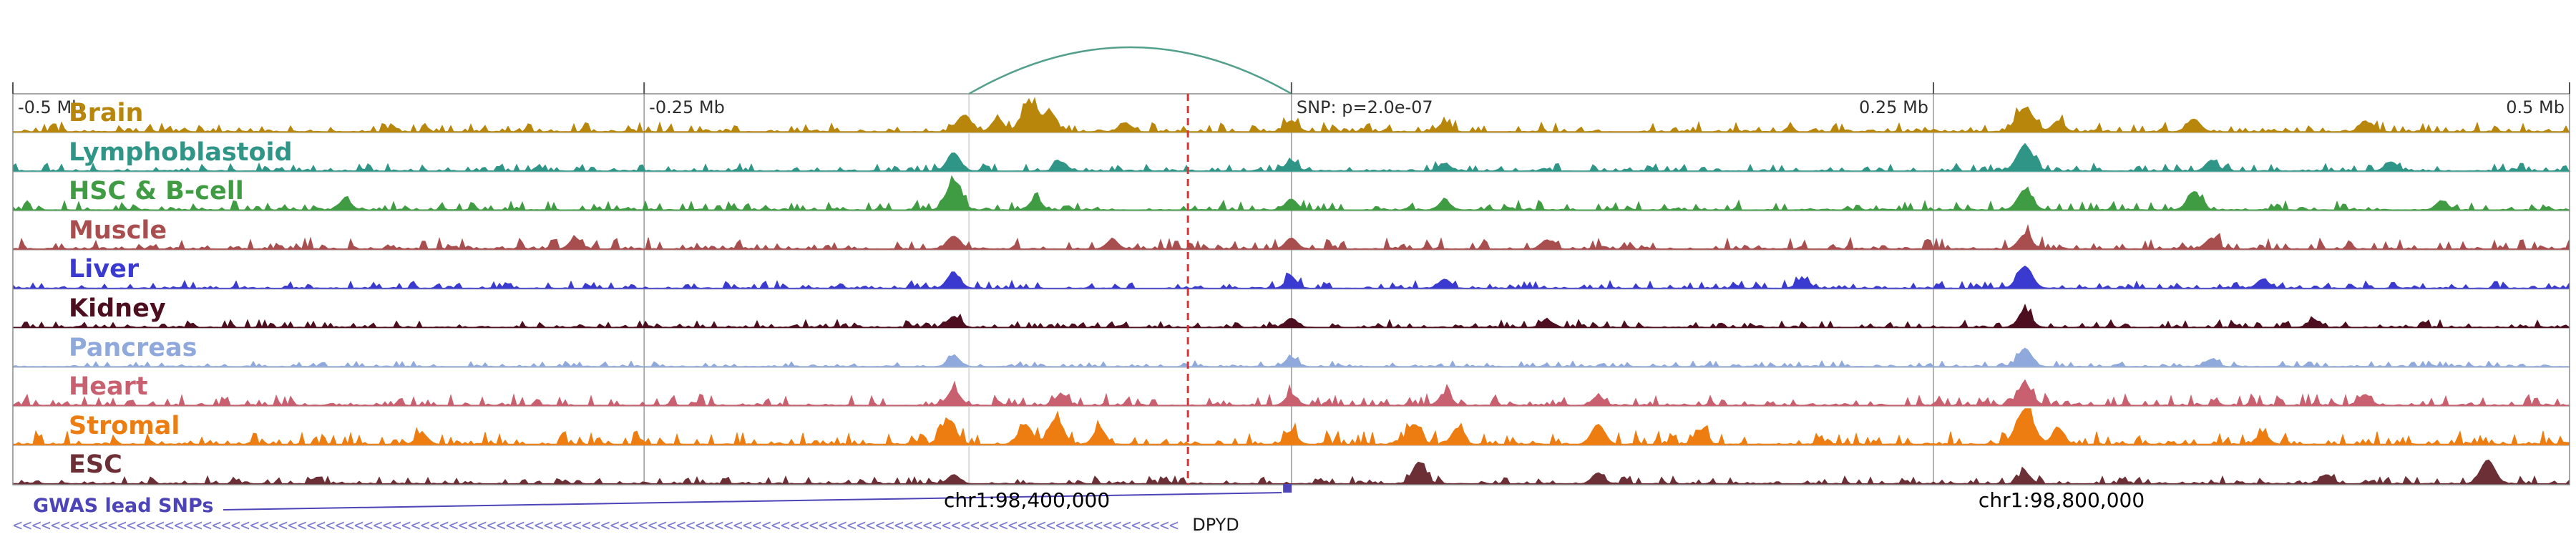 The image size is (2576, 537). What do you see at coordinates (2535, 107) in the screenshot?
I see `ruler-label: 0.5 Mb` at bounding box center [2535, 107].